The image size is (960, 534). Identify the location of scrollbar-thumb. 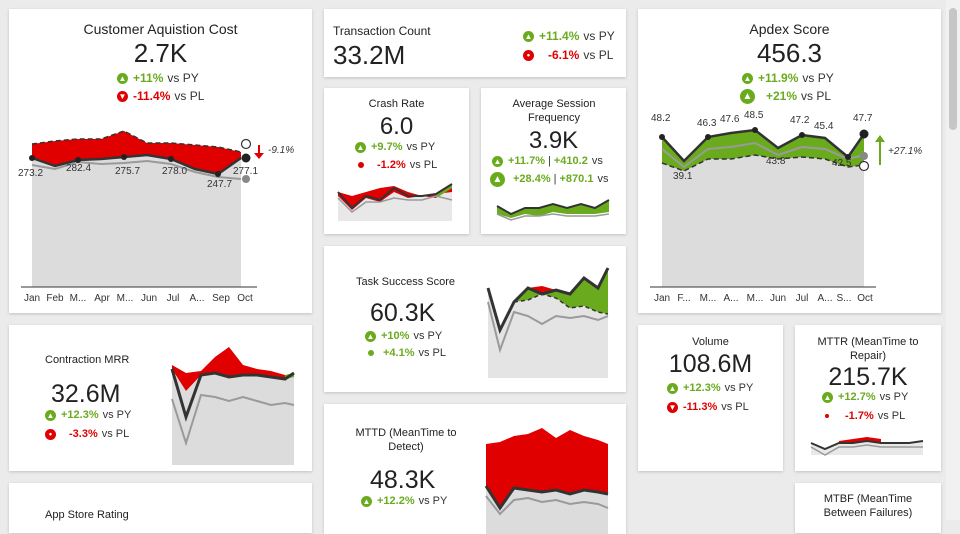
(953, 69).